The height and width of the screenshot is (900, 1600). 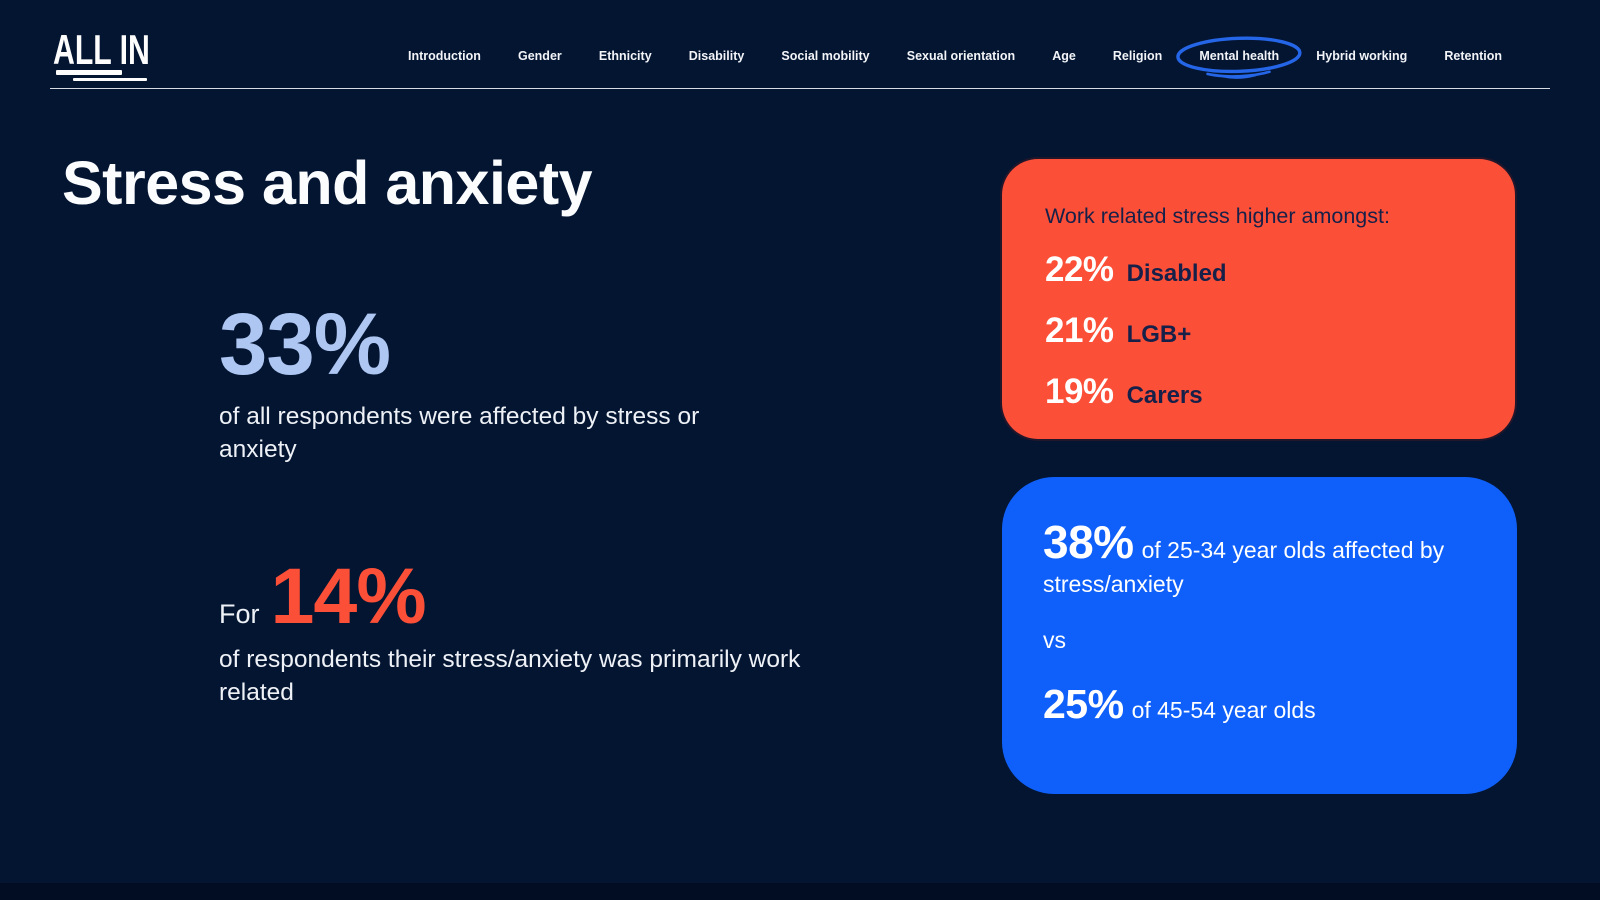 I want to click on stat-21-label: LGB+, so click(x=1159, y=334).